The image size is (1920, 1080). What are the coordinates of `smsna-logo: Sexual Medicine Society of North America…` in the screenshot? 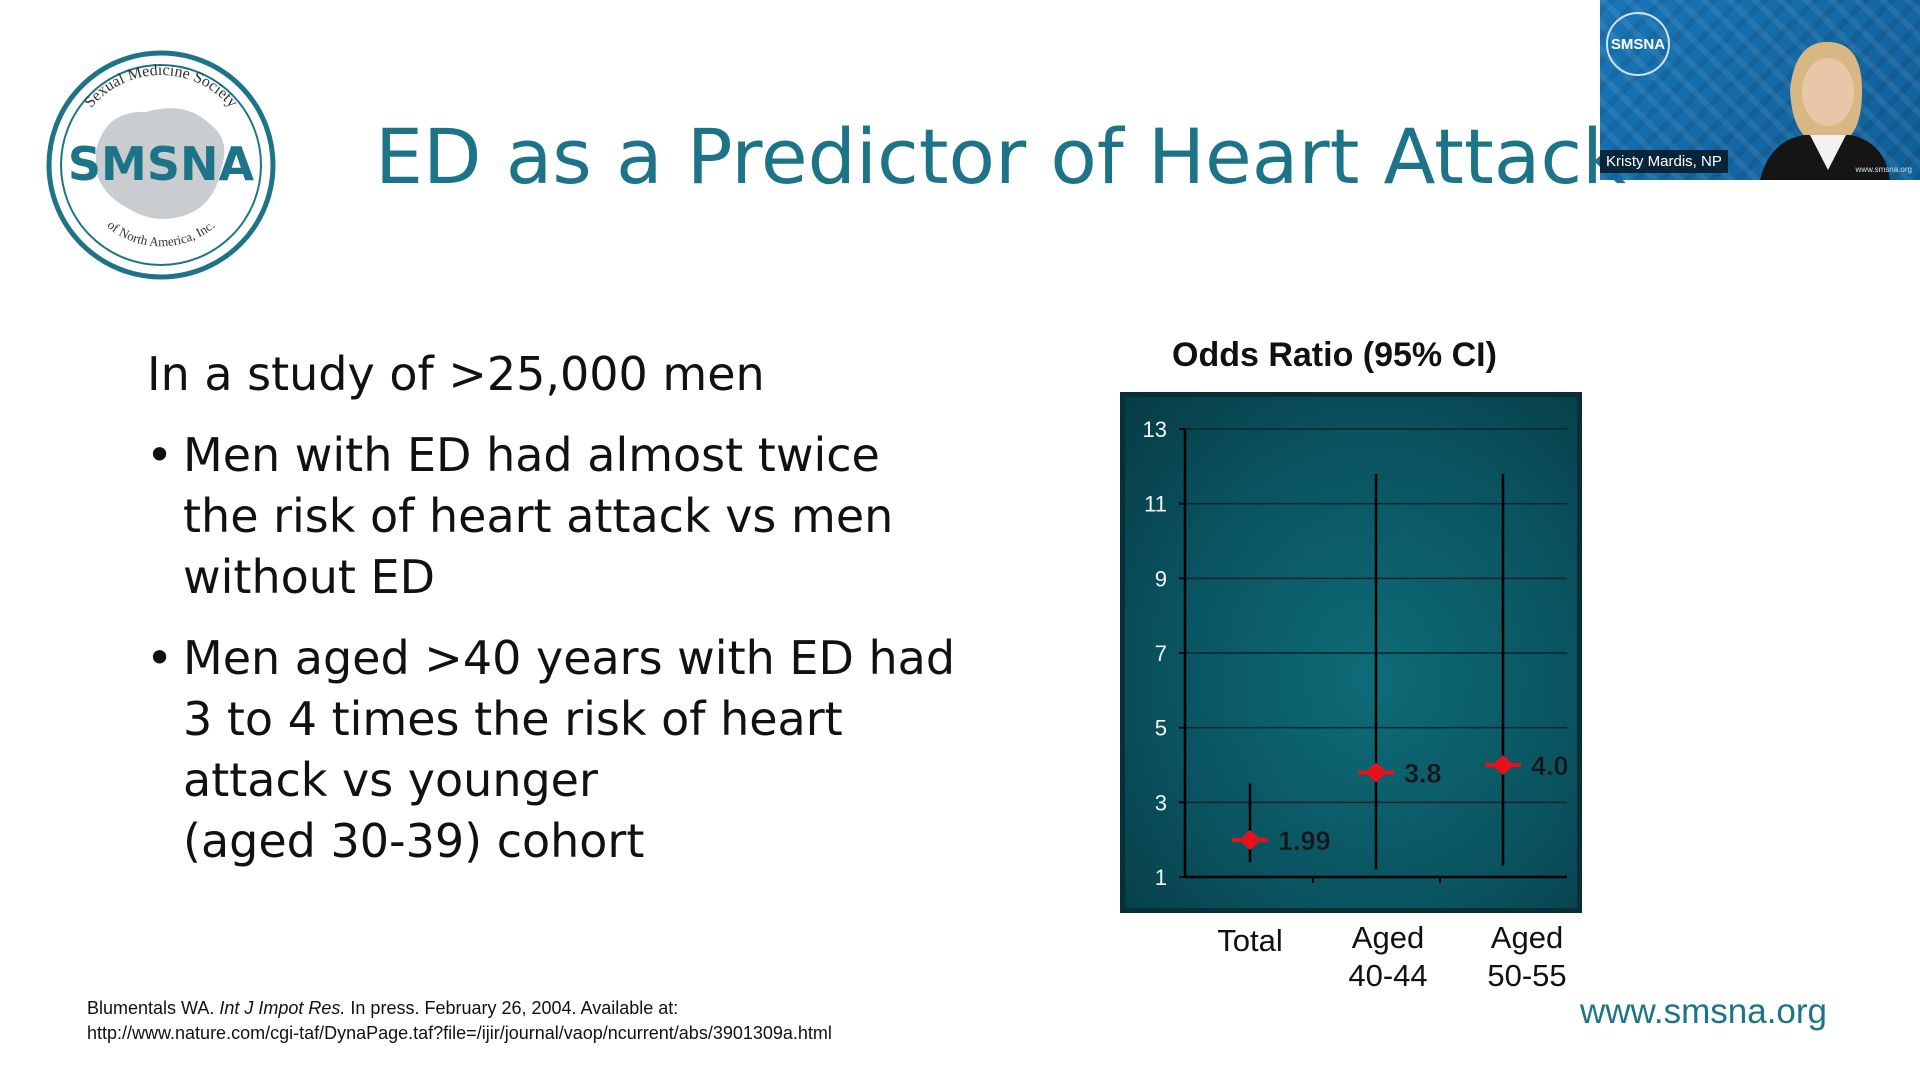 It's located at (161, 165).